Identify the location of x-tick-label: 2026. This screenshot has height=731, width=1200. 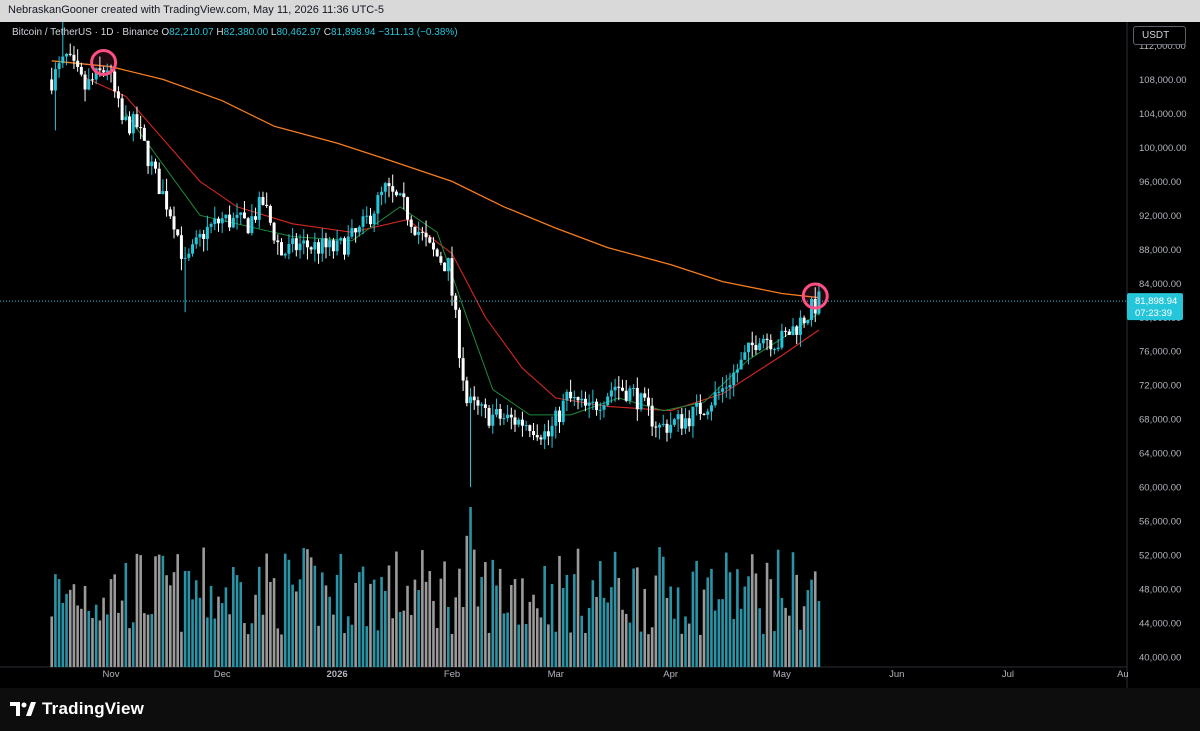
(337, 674).